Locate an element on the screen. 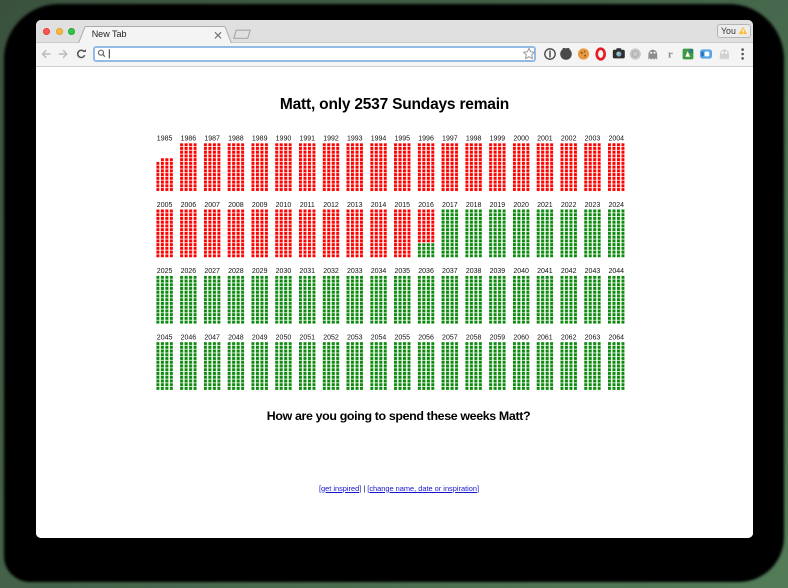  svg-text: 2052 is located at coordinates (331, 337).